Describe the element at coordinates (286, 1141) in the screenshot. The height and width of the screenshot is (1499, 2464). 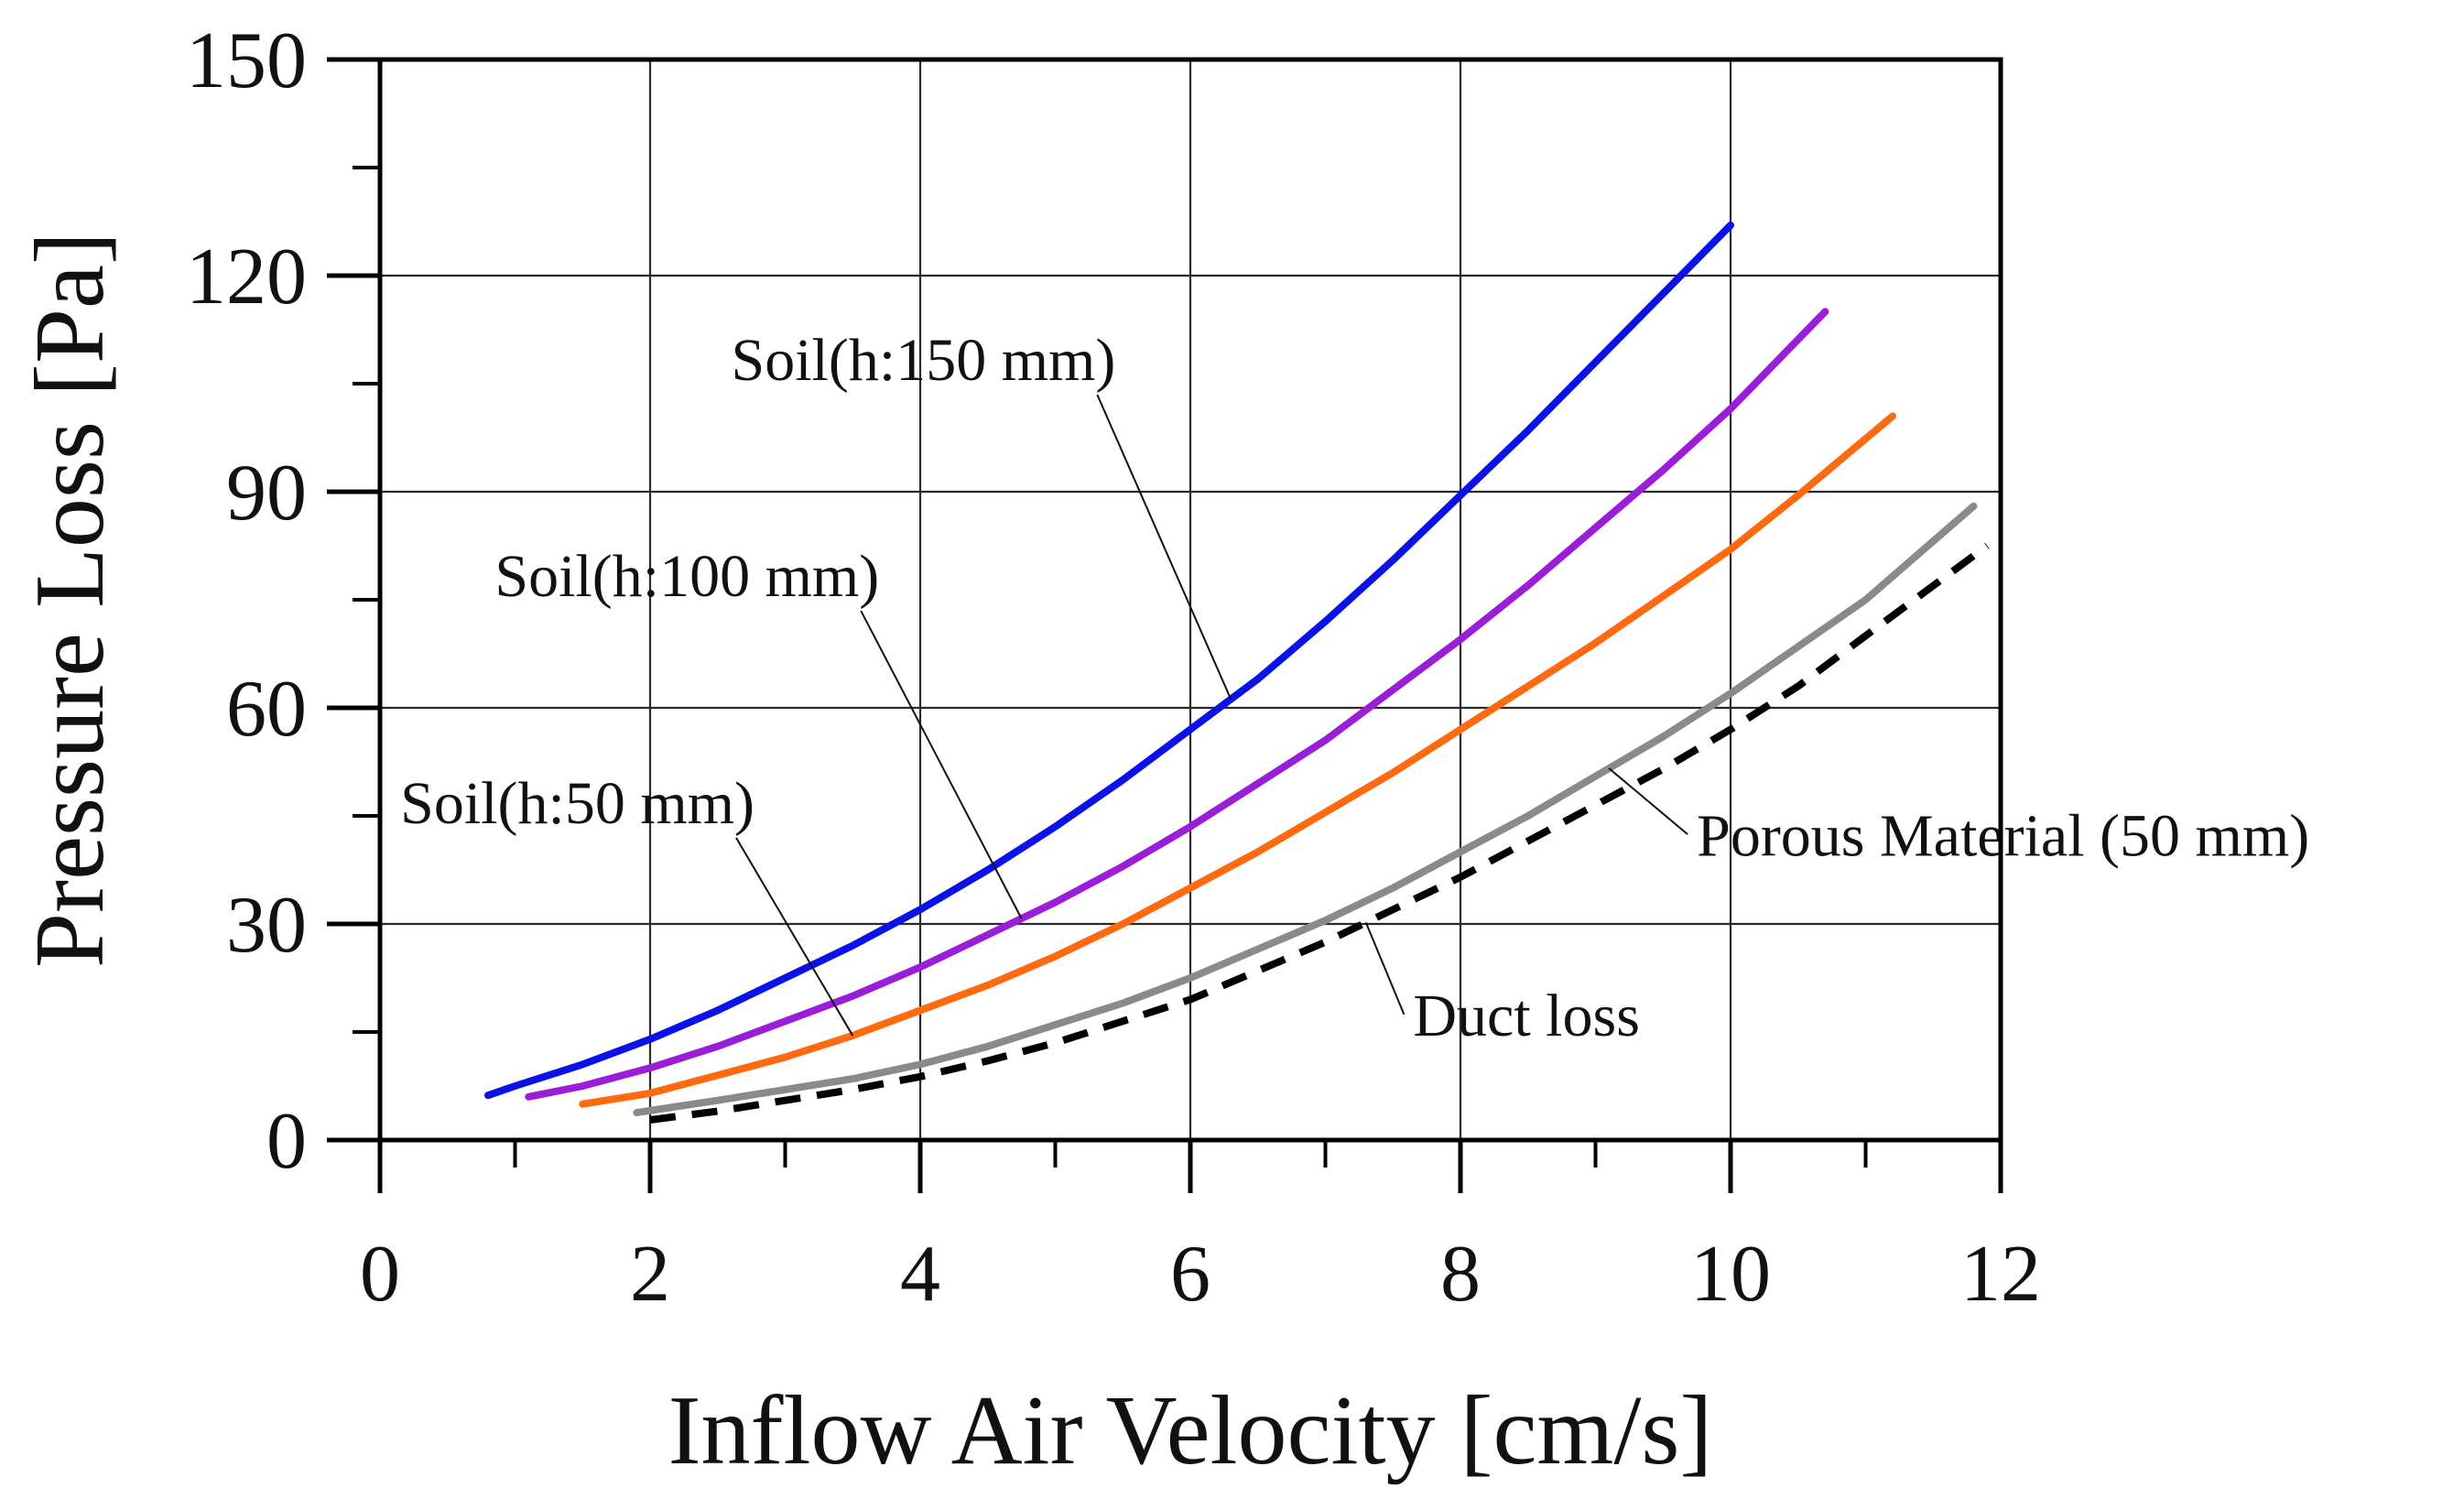
I see `y-tick-label: 0` at that location.